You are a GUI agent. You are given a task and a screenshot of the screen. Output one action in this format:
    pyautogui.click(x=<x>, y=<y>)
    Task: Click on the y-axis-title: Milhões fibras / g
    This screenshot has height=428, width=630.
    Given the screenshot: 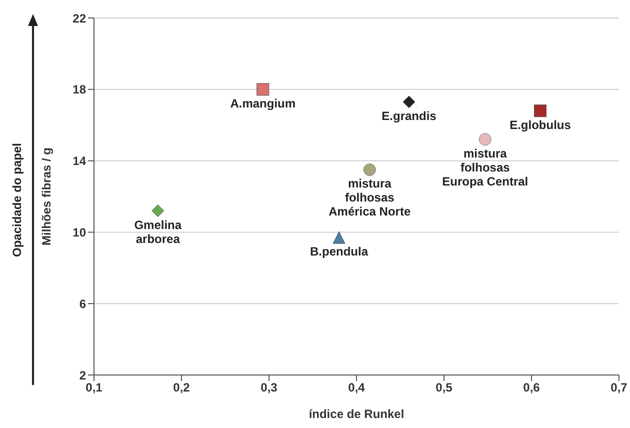 What is the action you would take?
    pyautogui.click(x=46, y=196)
    